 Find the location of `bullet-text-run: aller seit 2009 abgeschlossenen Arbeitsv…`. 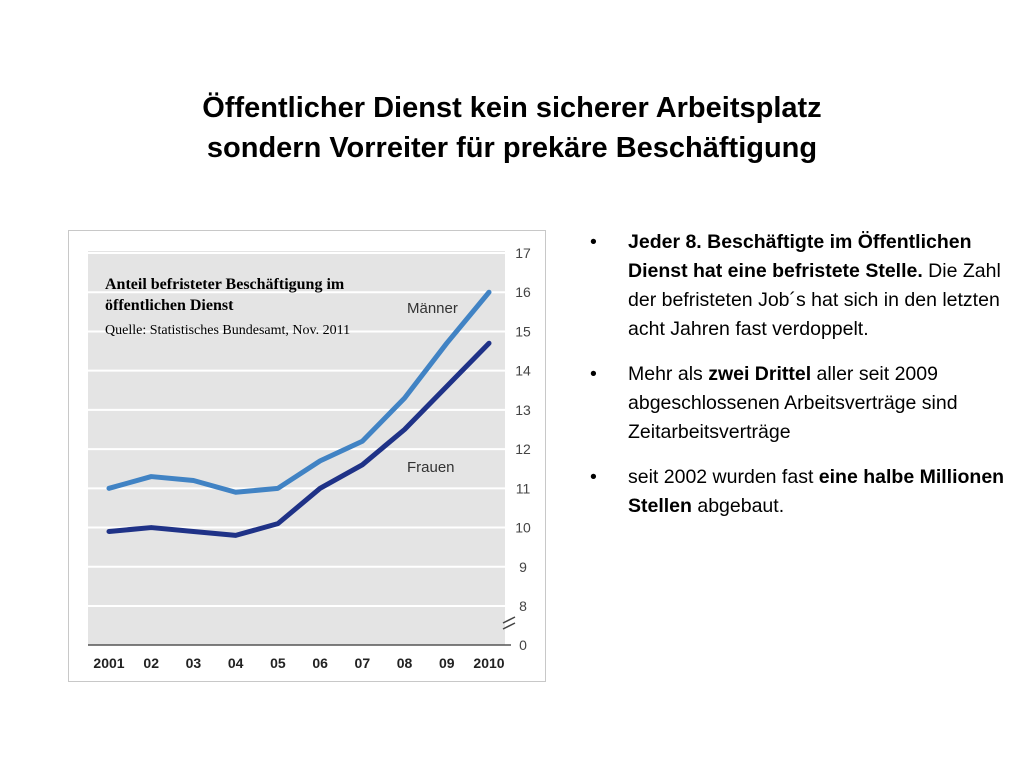

bullet-text-run: aller seit 2009 abgeschlossenen Arbeitsv… is located at coordinates (795, 403).